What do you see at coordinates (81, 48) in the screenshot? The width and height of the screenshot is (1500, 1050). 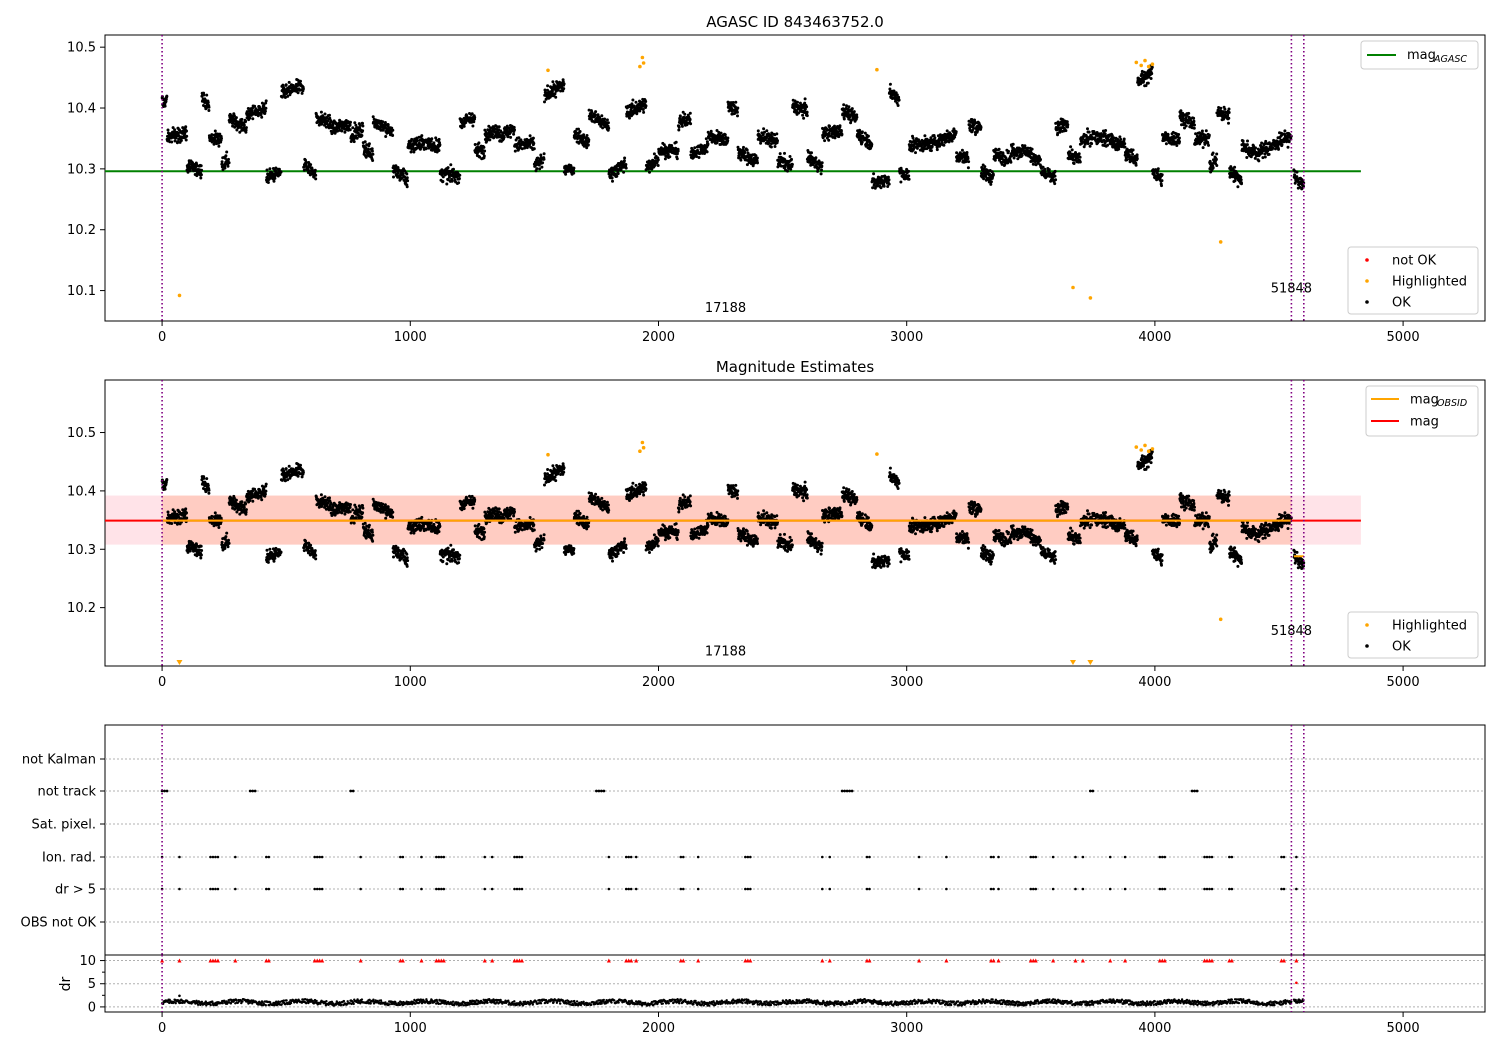 I see `y-tick-label: 10.5` at bounding box center [81, 48].